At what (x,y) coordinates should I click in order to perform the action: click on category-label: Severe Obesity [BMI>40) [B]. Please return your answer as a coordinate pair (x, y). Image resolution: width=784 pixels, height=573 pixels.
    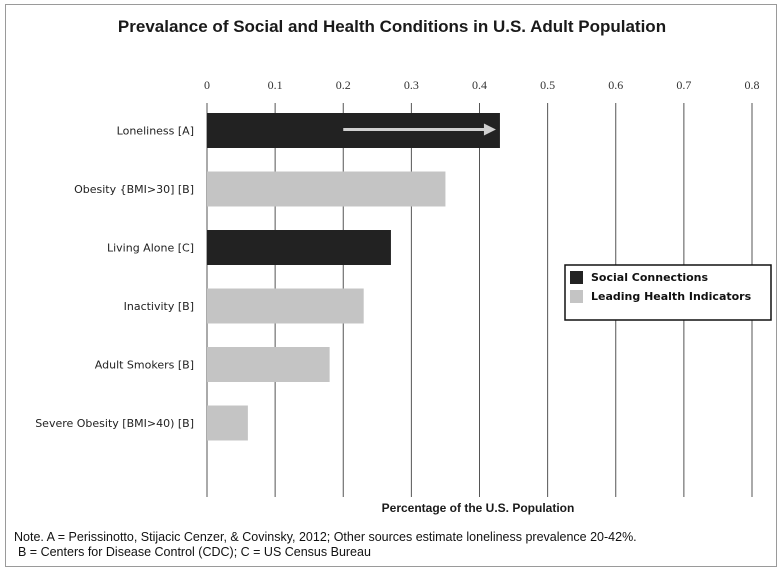
    Looking at the image, I should click on (114, 423).